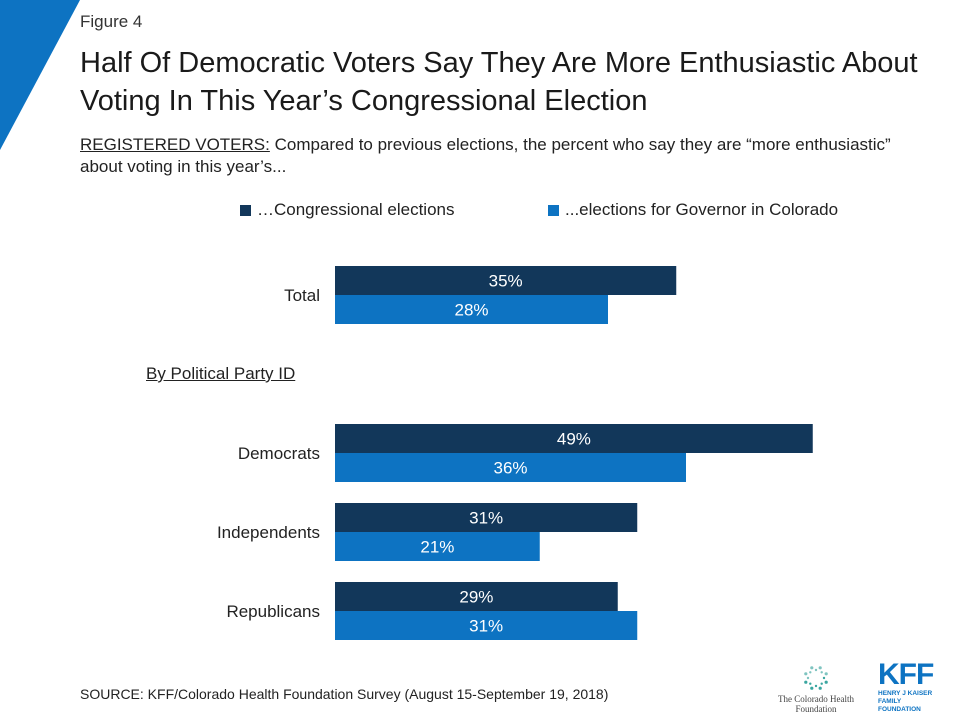 The height and width of the screenshot is (720, 960). Describe the element at coordinates (40, 75) in the screenshot. I see `corner-accent-shape` at that location.